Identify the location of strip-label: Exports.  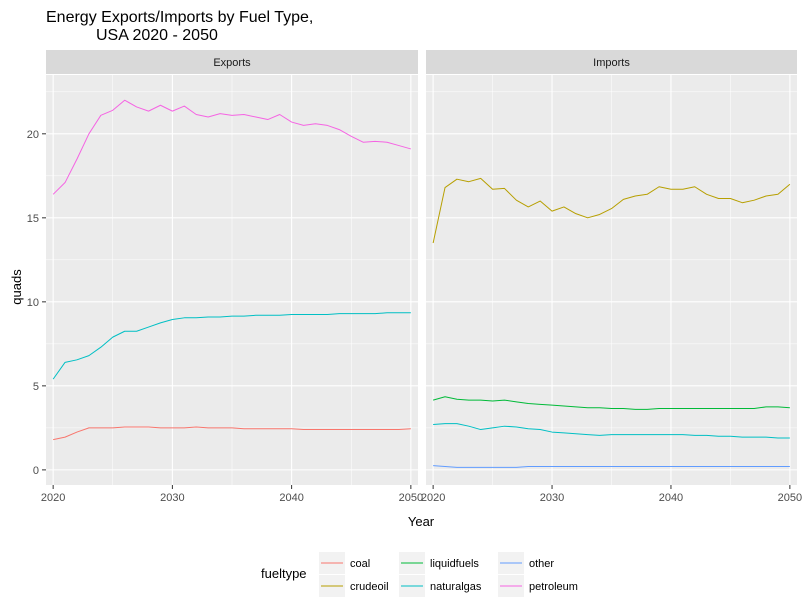
(232, 63).